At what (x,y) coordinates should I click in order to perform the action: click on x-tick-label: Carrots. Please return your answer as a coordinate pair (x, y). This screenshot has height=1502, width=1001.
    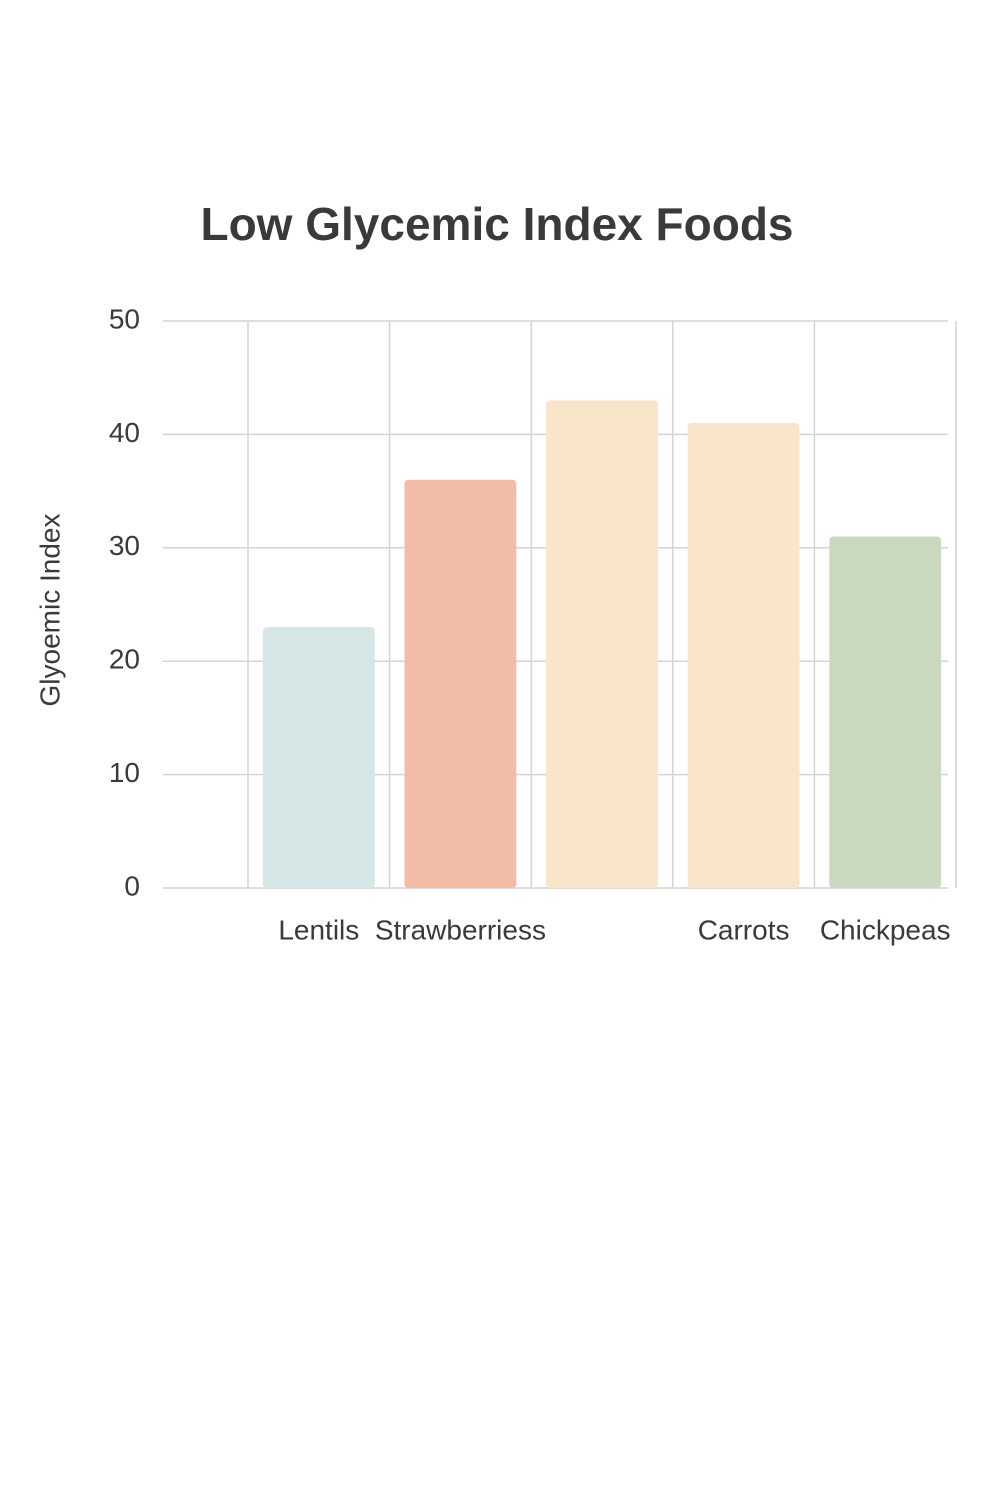
    Looking at the image, I should click on (744, 929).